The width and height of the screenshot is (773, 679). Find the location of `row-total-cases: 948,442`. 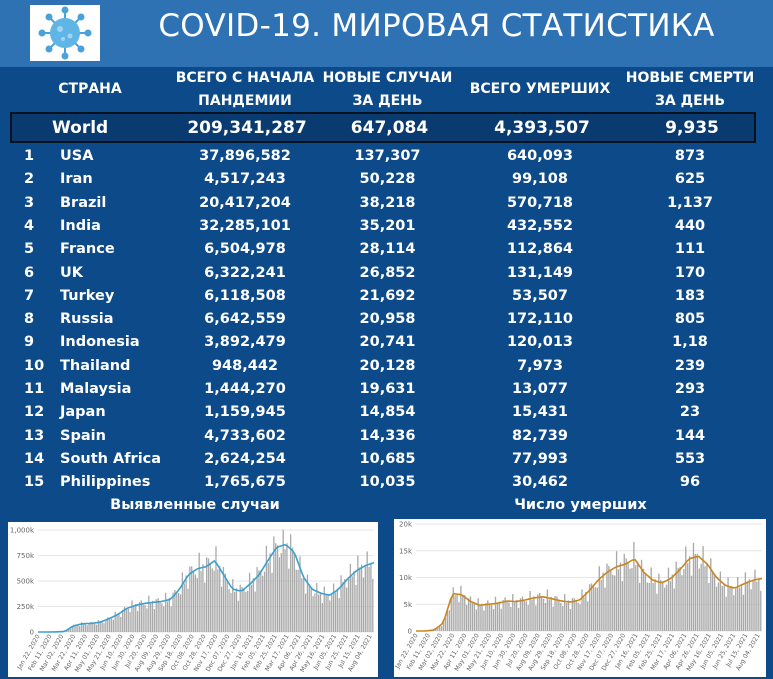

row-total-cases: 948,442 is located at coordinates (245, 365).